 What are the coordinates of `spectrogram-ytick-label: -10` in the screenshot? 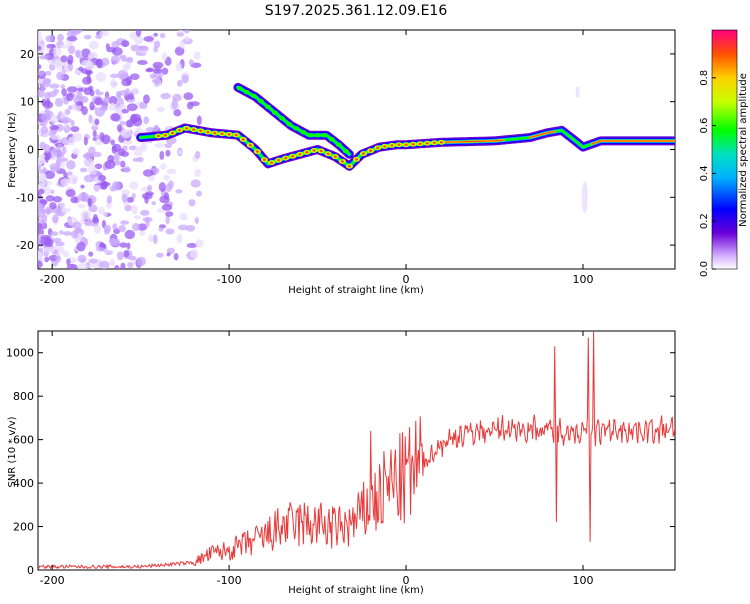 It's located at (25, 197).